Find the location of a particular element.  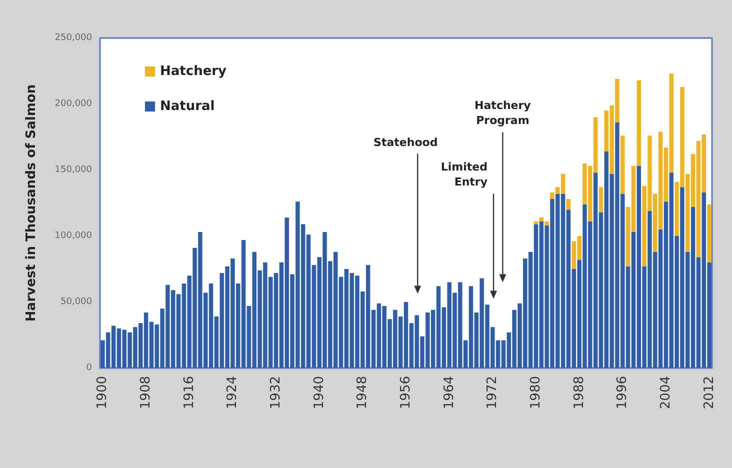

x-tick-label: 1964 is located at coordinates (449, 393).